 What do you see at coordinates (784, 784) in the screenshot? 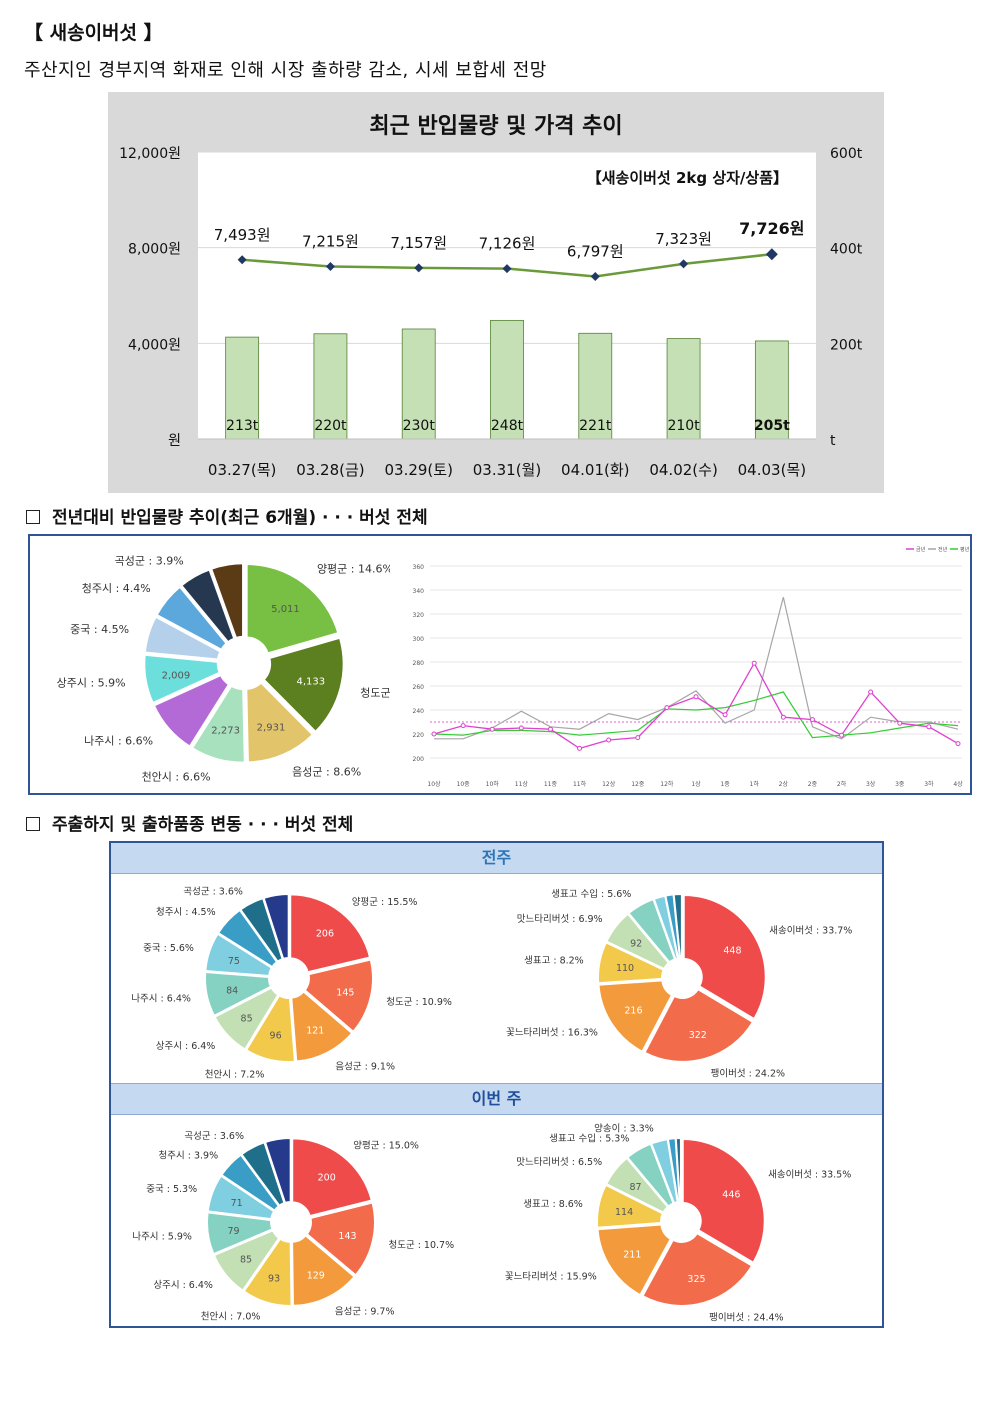
I see `x-tick: 2상` at bounding box center [784, 784].